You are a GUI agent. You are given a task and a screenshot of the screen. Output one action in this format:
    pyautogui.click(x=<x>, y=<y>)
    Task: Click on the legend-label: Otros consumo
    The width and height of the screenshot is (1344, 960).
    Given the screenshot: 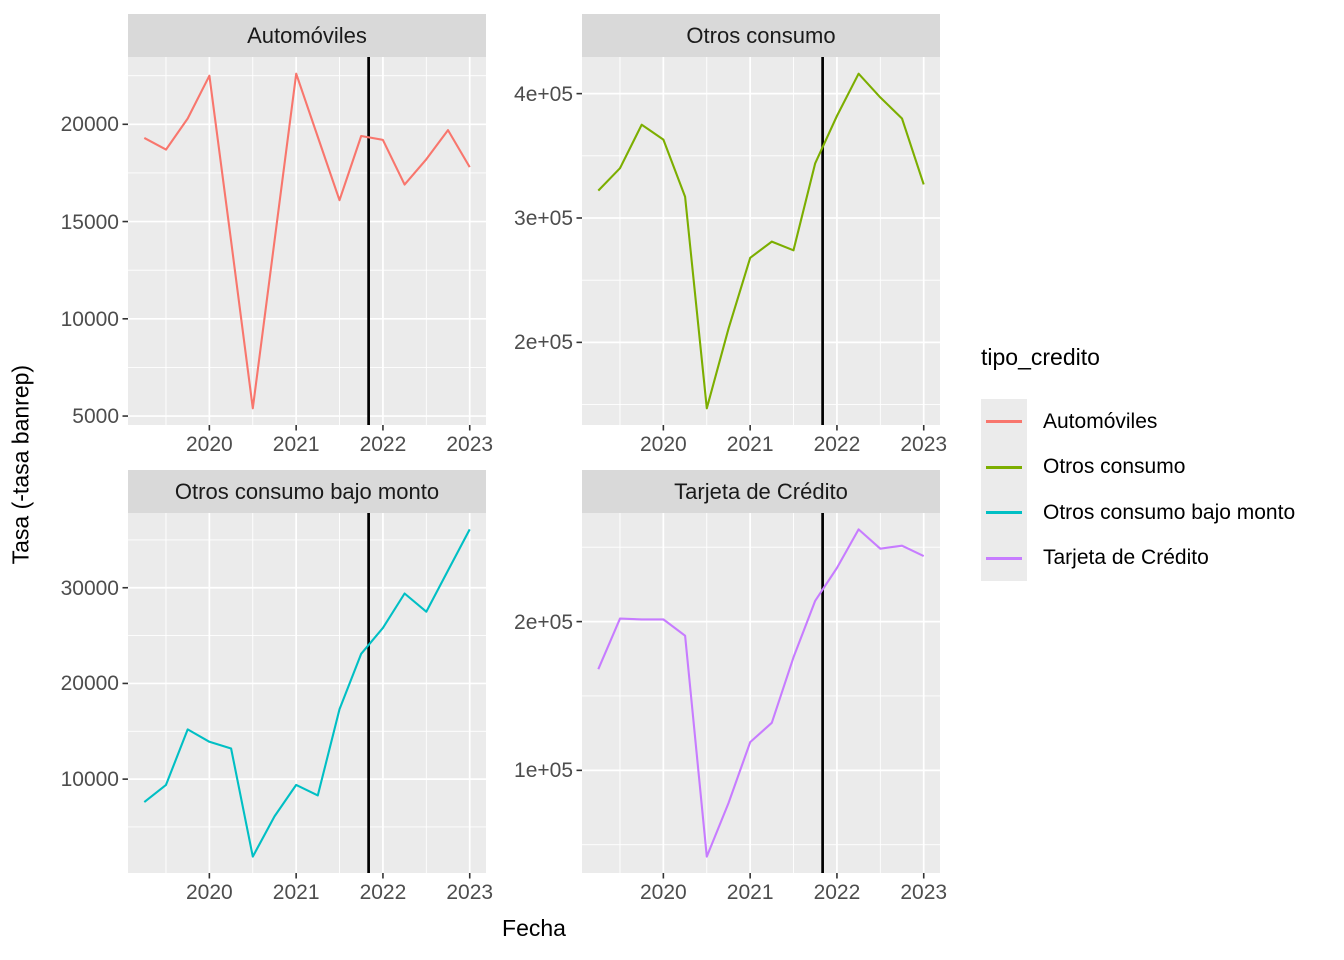 What is the action you would take?
    pyautogui.click(x=1114, y=467)
    